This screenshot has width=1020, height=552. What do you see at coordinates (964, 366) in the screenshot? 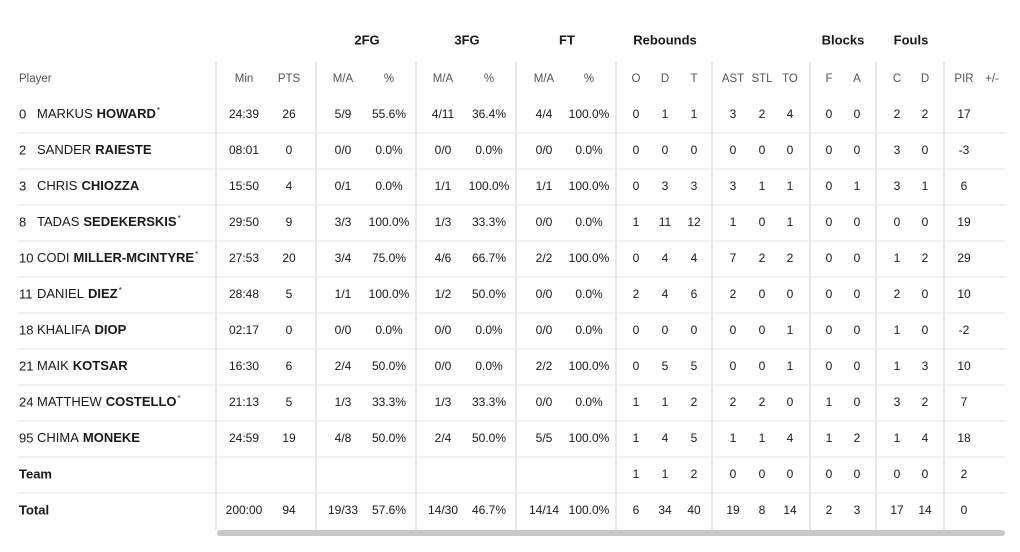
I see `stat-cell: 10` at bounding box center [964, 366].